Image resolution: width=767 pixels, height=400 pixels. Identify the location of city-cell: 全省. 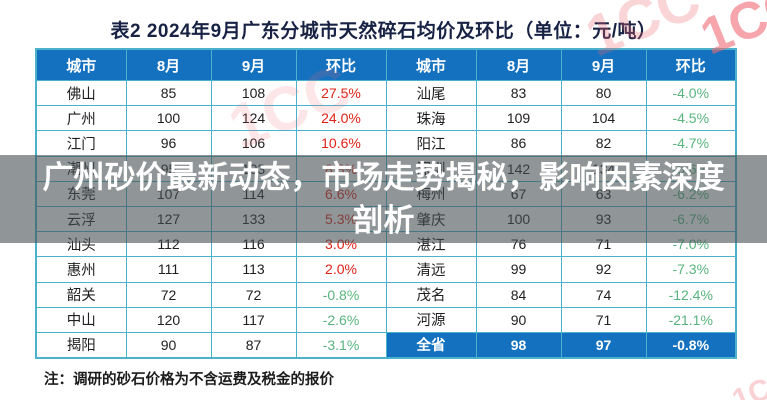
(431, 345).